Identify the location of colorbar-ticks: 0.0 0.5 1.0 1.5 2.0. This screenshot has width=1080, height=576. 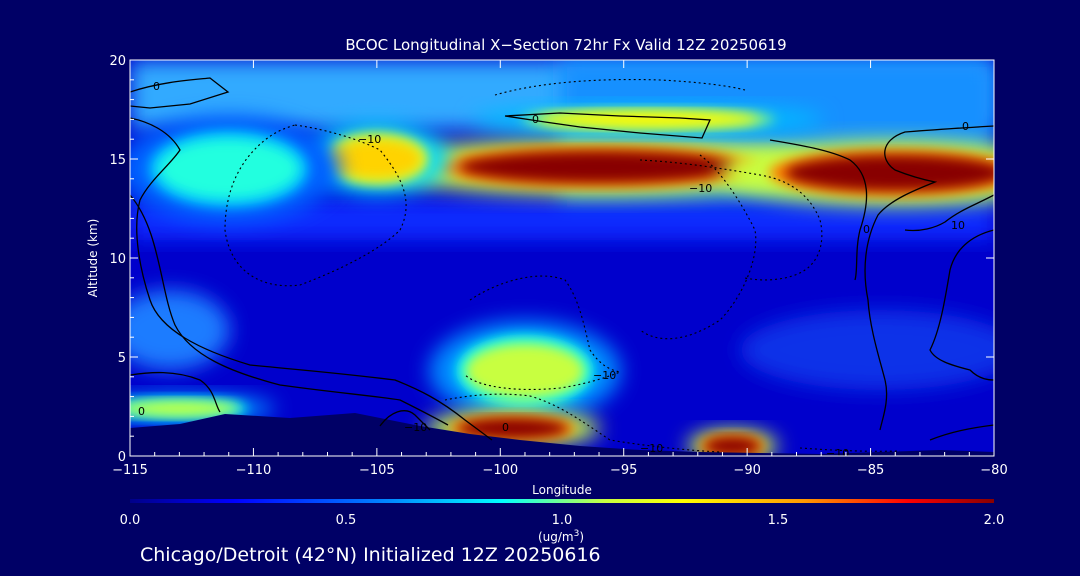
(562, 520).